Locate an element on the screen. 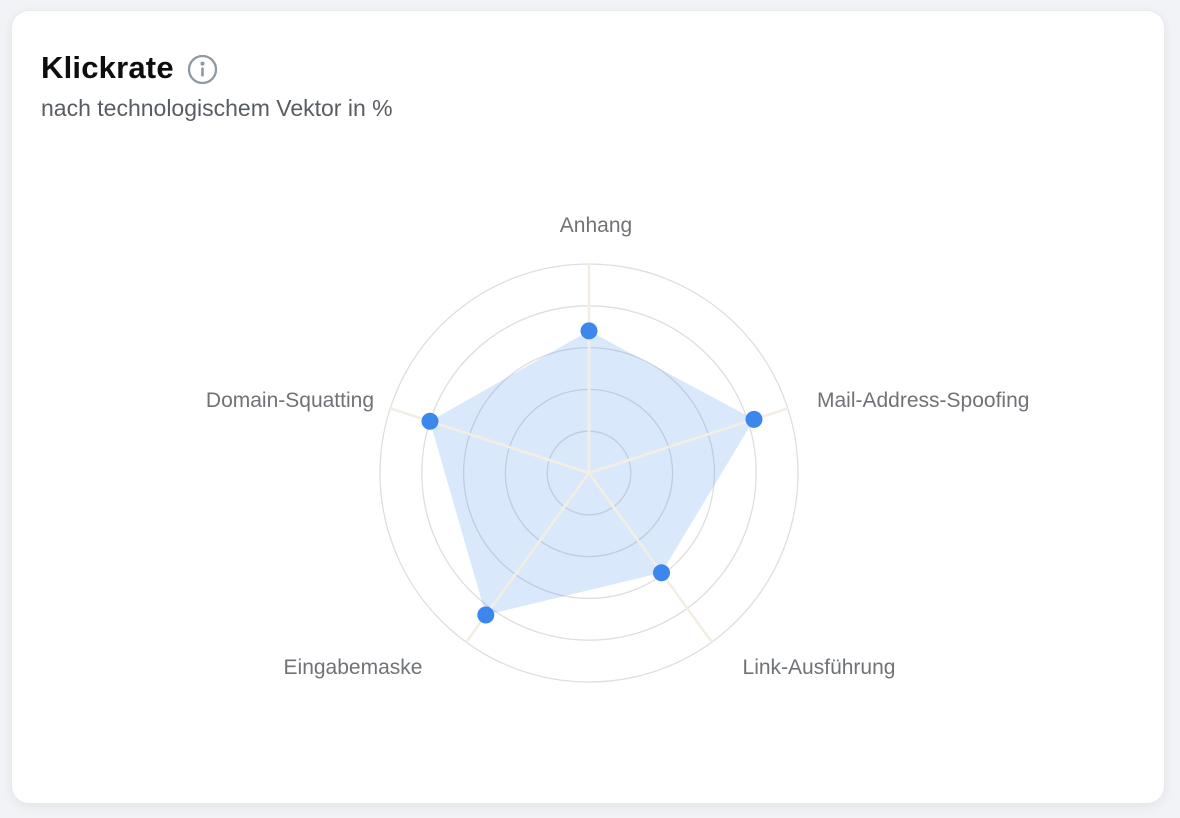  card-subtitle: nach technologischem Vektor in % is located at coordinates (217, 108).